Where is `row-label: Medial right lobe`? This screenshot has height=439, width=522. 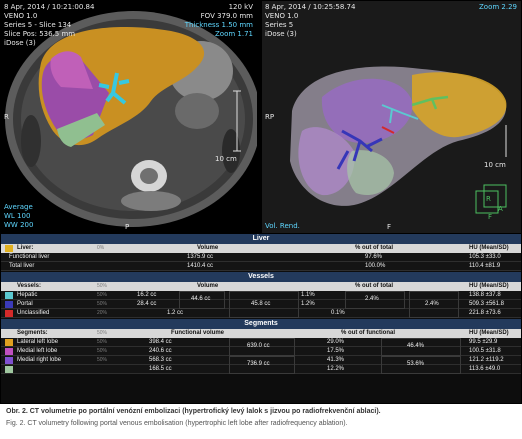
row-label: Medial right lobe is located at coordinates (39, 360).